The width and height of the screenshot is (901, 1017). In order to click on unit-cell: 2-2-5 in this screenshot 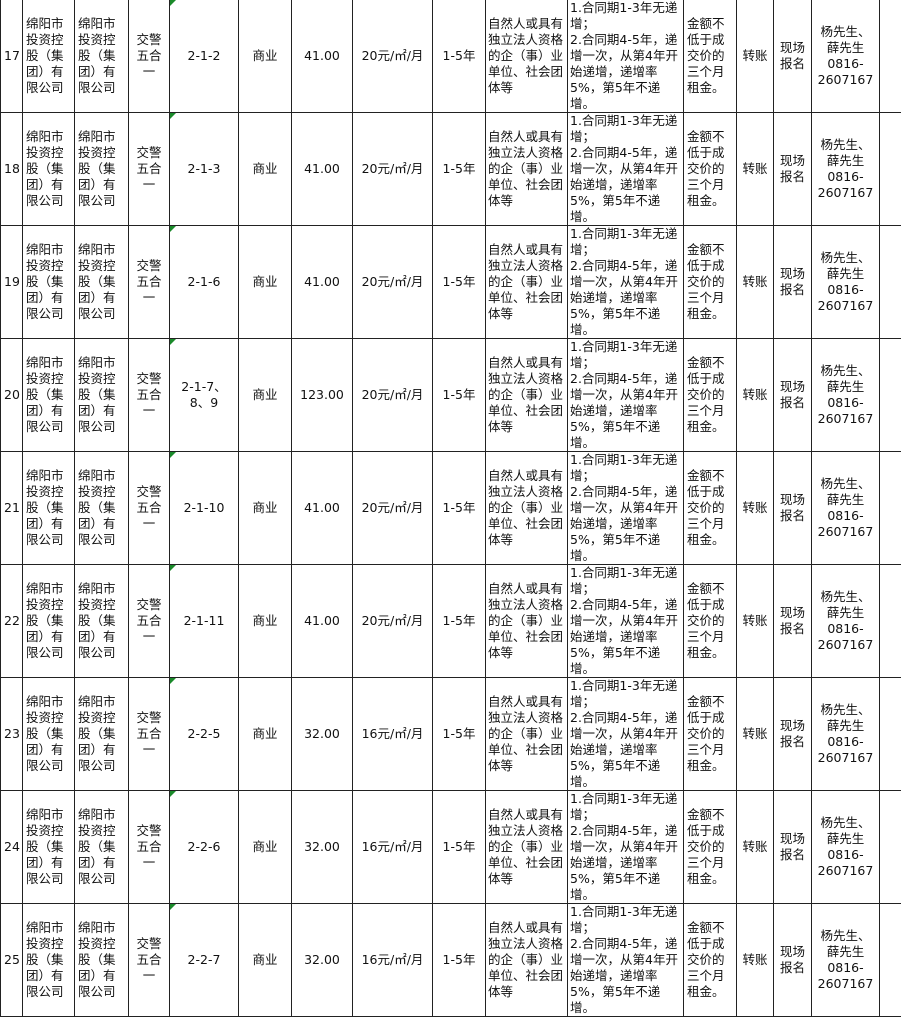, I will do `click(204, 734)`.